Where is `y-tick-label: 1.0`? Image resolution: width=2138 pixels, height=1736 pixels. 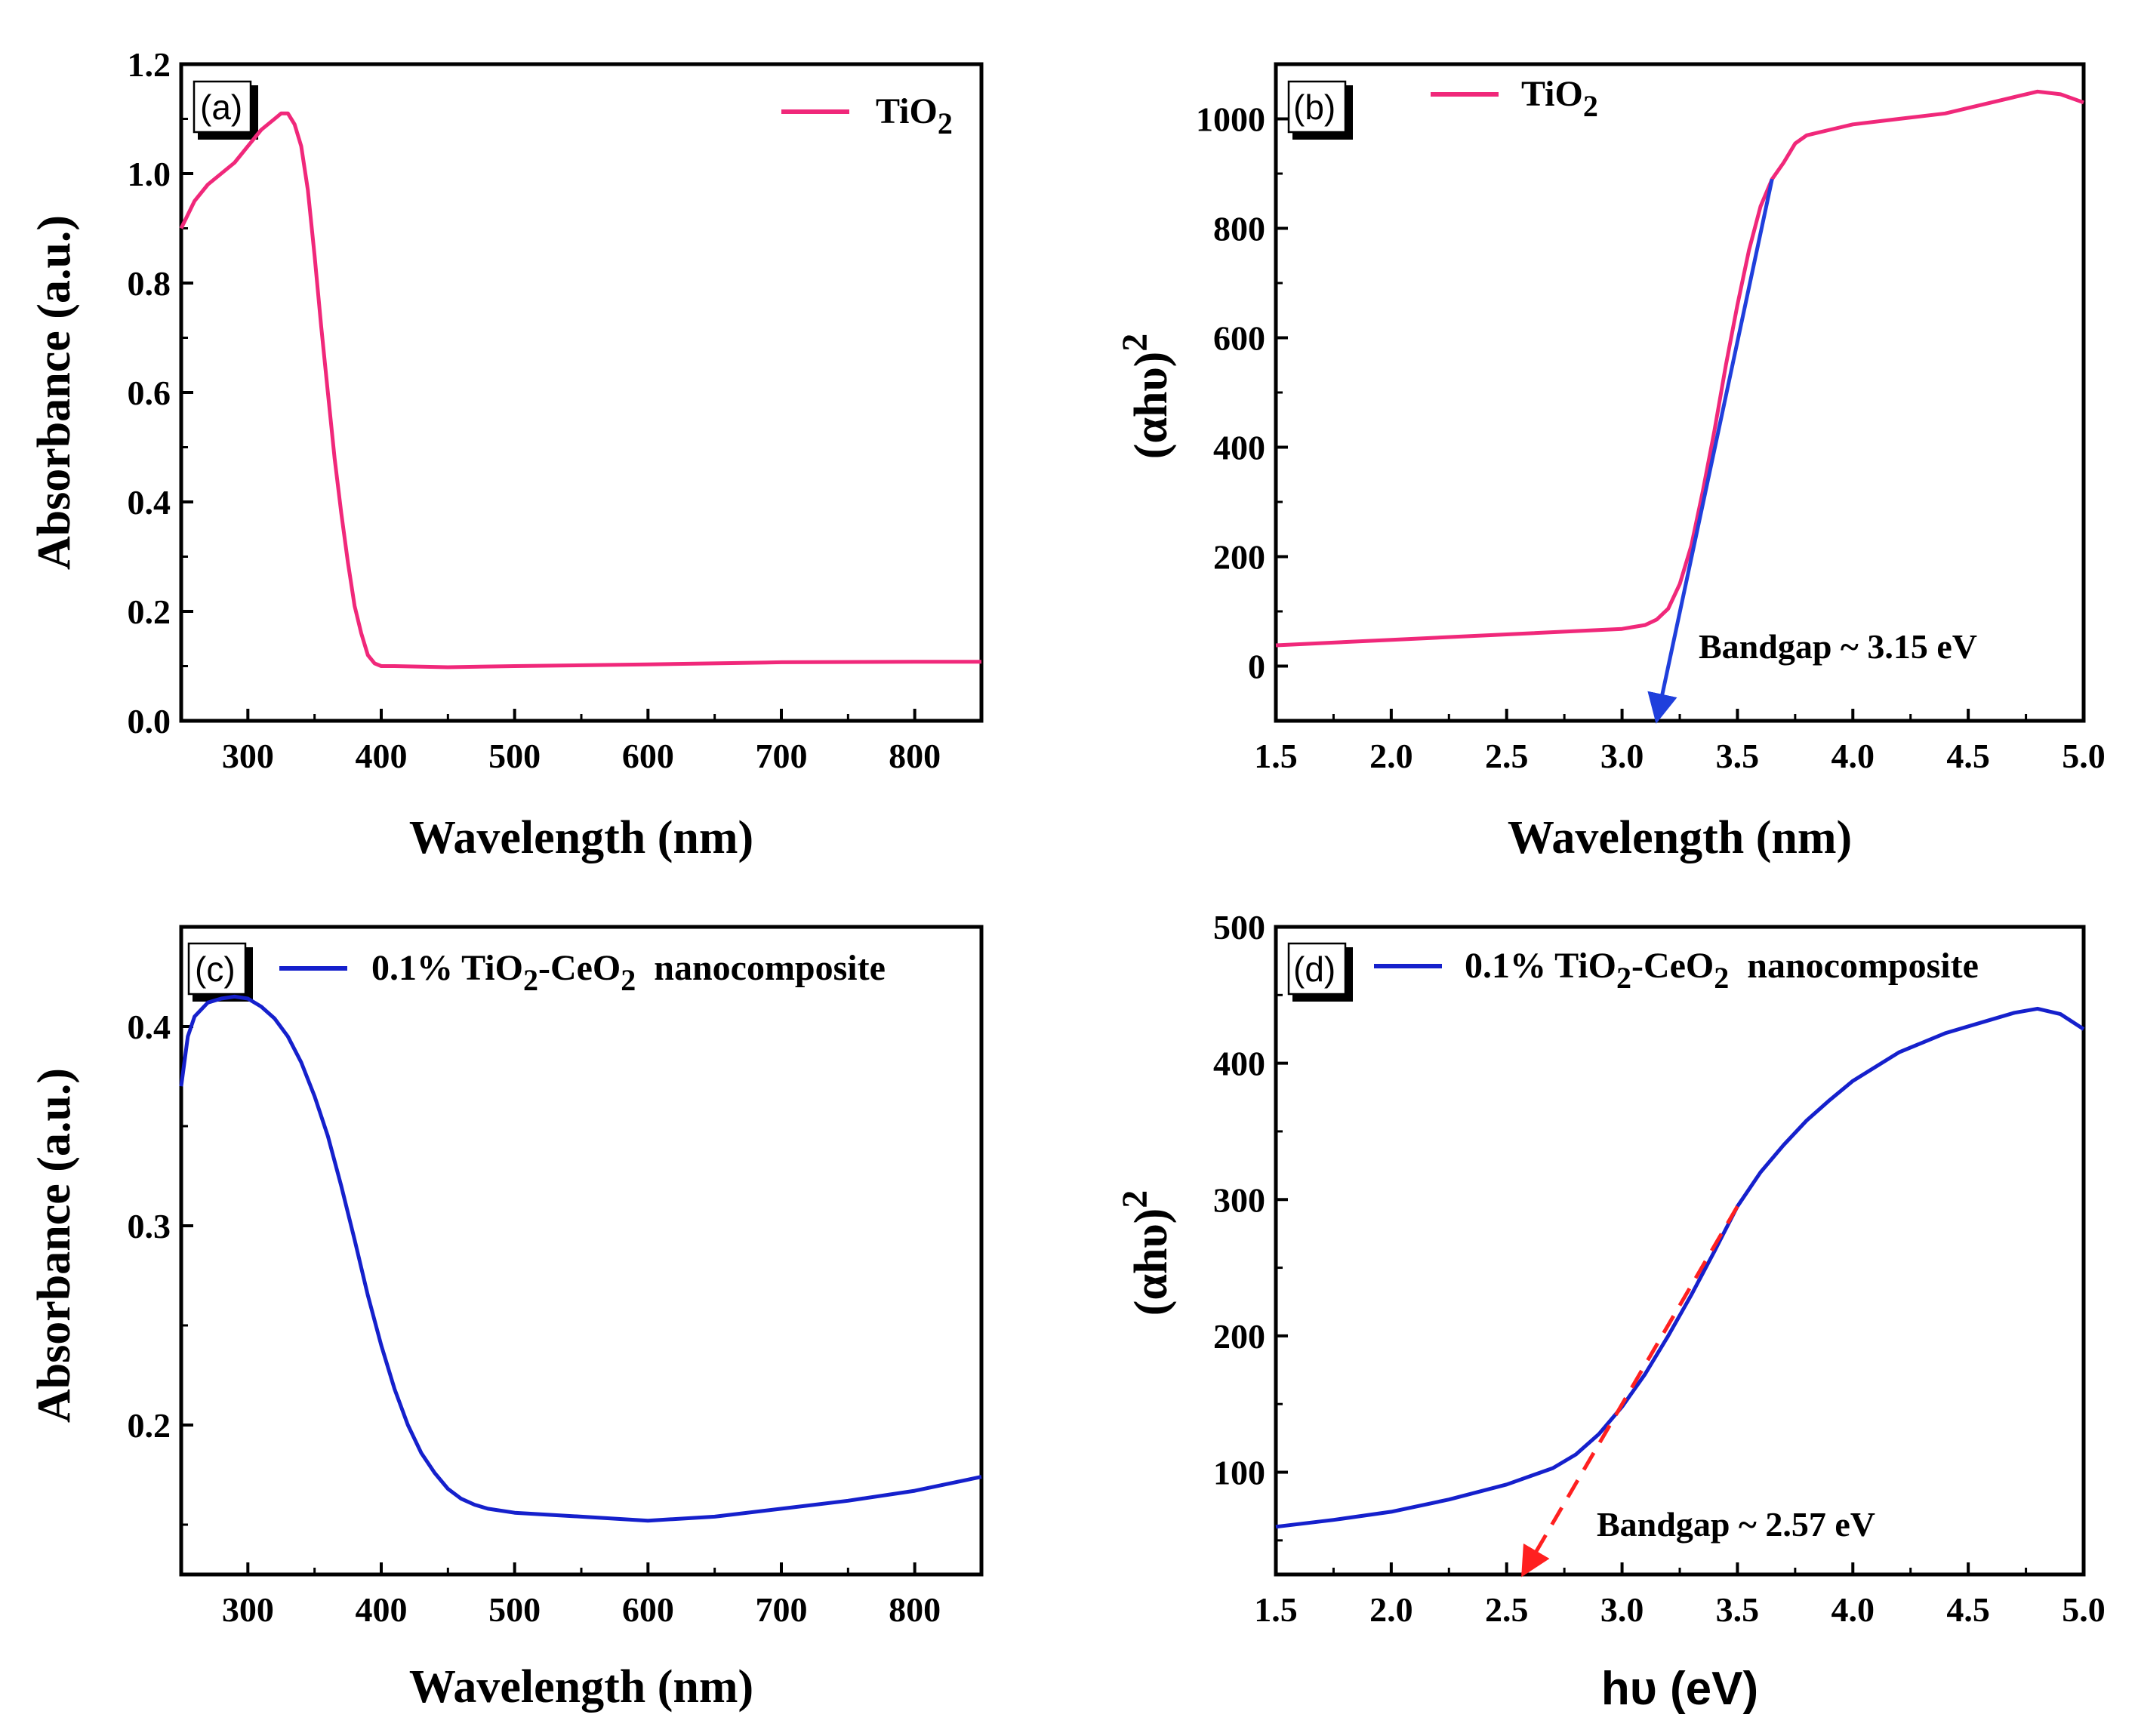
y-tick-label: 1.0 is located at coordinates (149, 174).